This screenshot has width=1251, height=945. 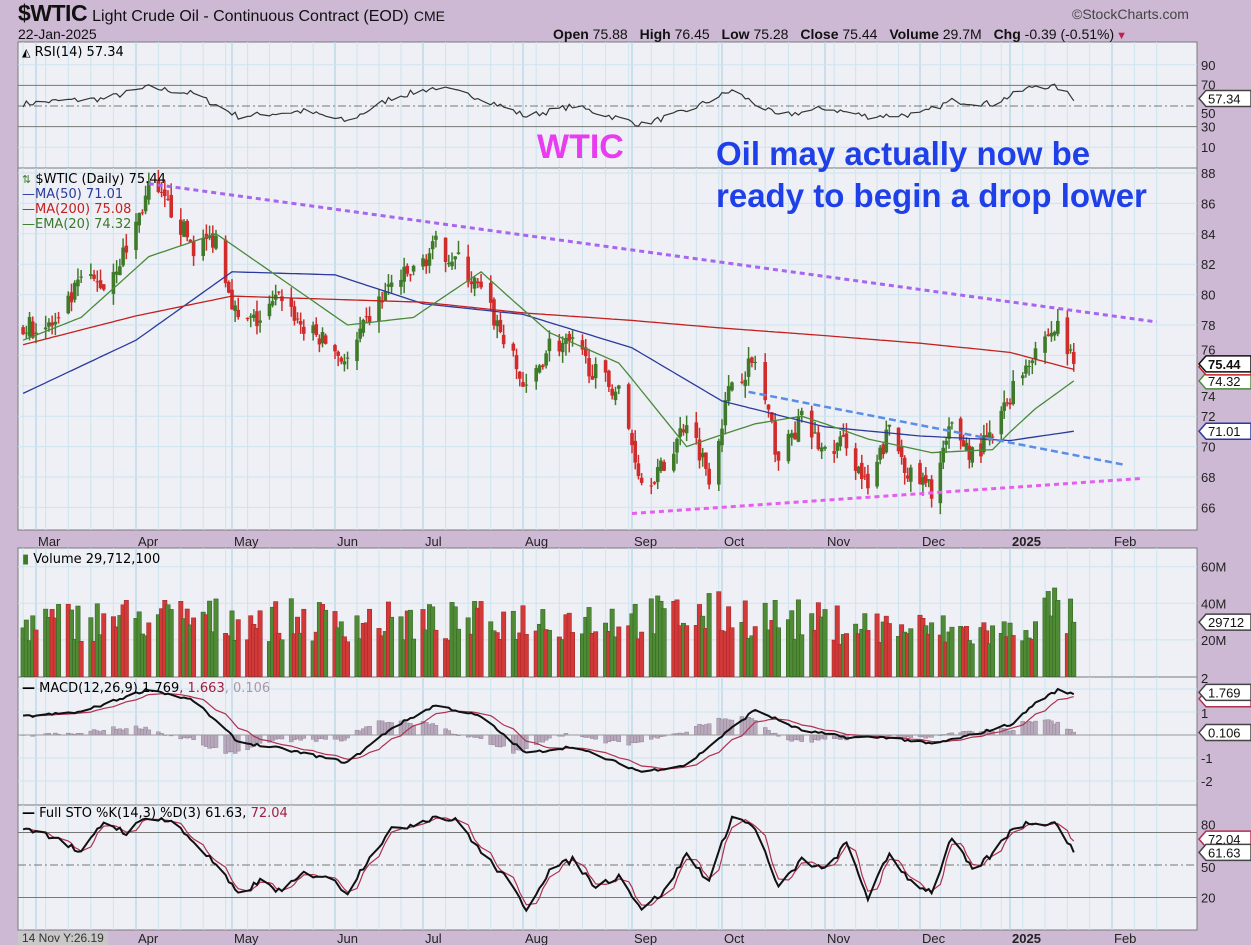 What do you see at coordinates (206, 688) in the screenshot?
I see `macd-legend-signal: 1.663` at bounding box center [206, 688].